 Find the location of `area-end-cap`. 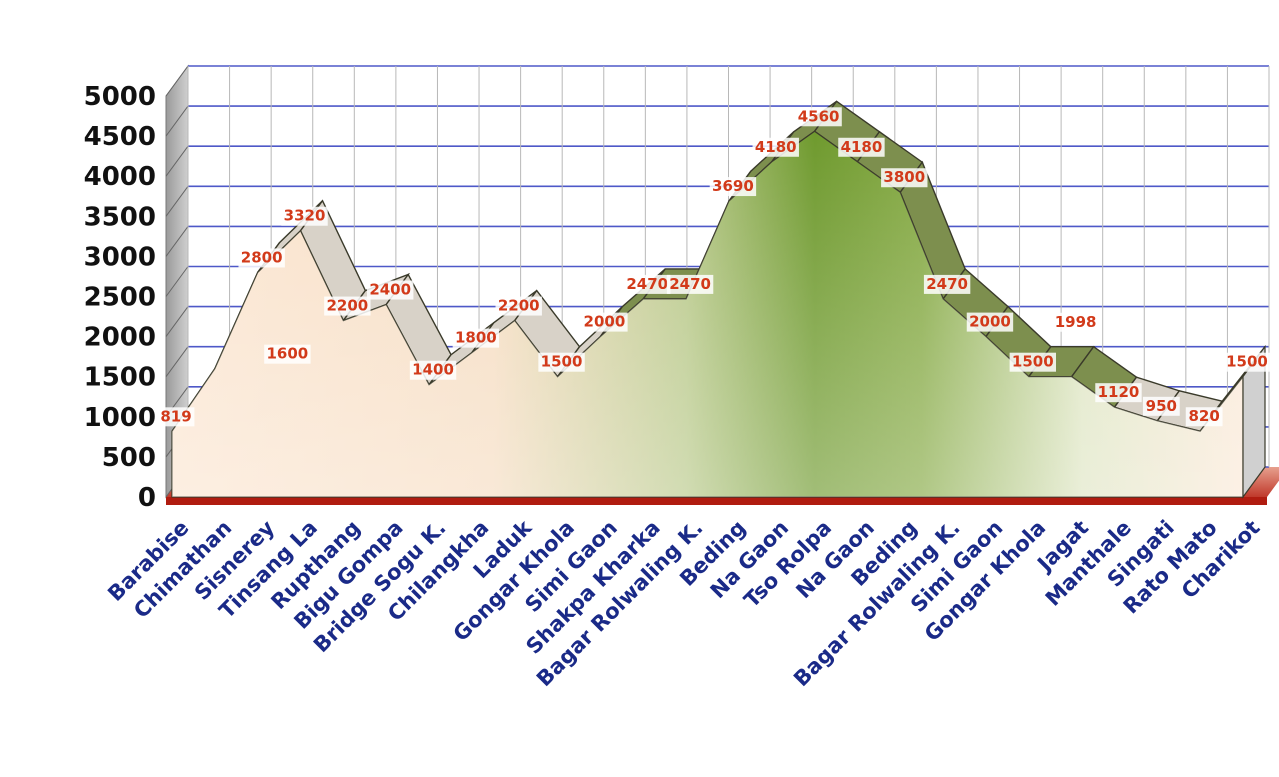

area-end-cap is located at coordinates (1254, 421).